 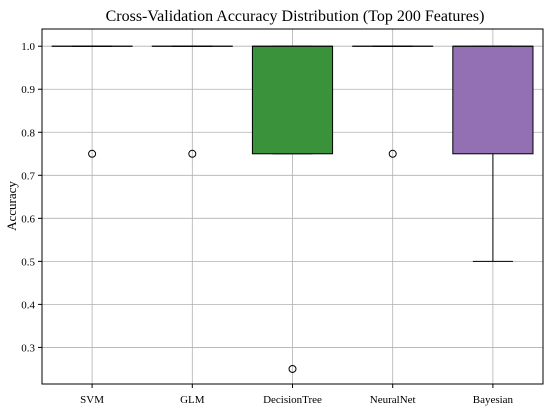 I want to click on y-tick-label: 0.9, so click(x=28, y=90).